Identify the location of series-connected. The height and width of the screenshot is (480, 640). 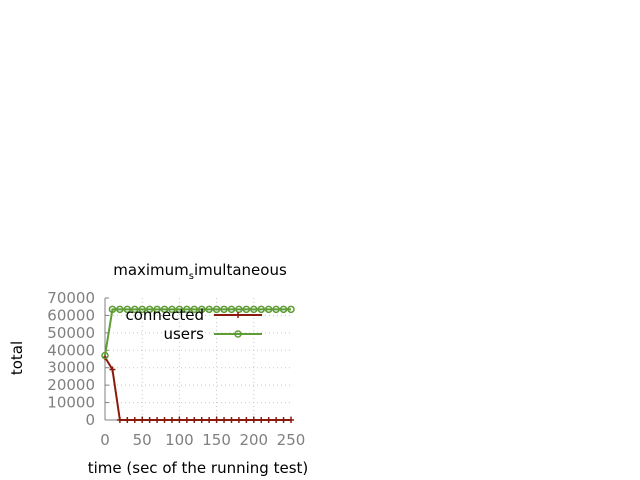
(198, 388).